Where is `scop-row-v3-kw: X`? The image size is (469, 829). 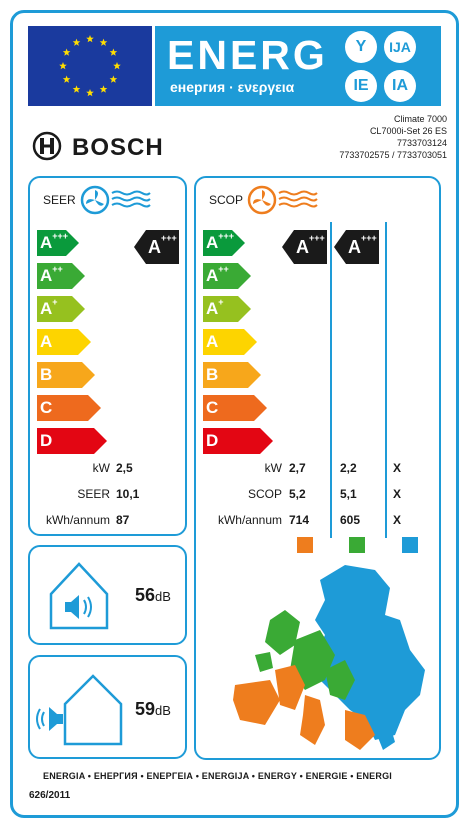
scop-row-v3-kw: X is located at coordinates (397, 468).